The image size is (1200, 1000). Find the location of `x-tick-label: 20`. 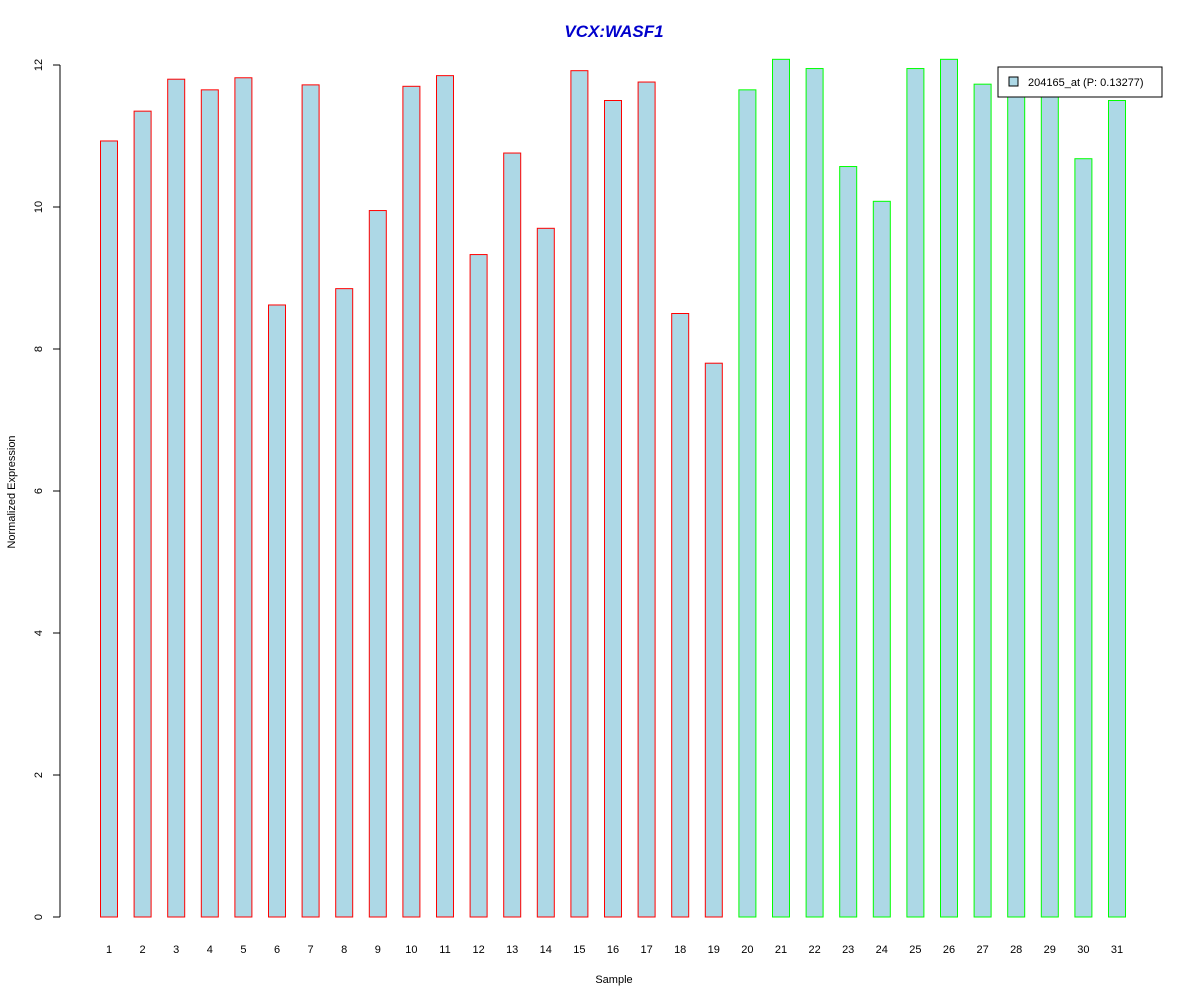

x-tick-label: 20 is located at coordinates (747, 950).